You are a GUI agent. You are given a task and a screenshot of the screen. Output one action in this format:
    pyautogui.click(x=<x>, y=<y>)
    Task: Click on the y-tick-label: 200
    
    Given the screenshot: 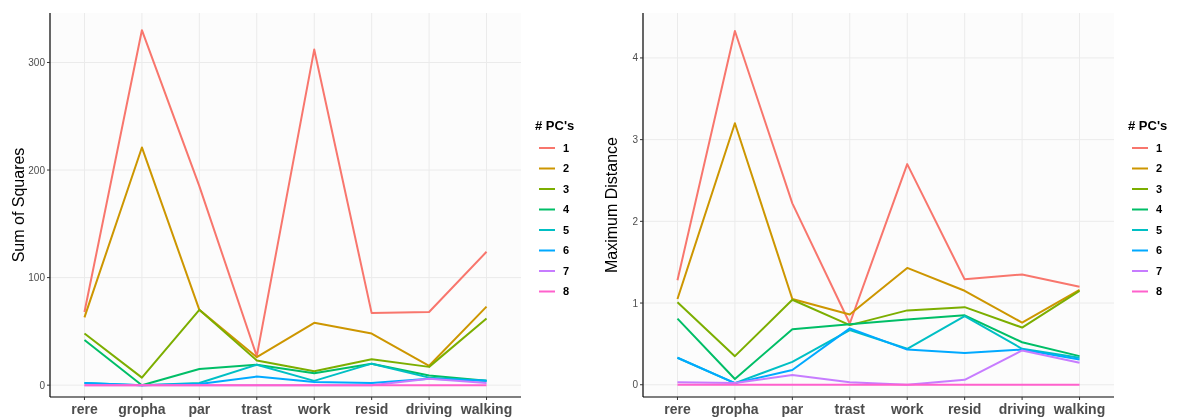 What is the action you would take?
    pyautogui.click(x=37, y=170)
    